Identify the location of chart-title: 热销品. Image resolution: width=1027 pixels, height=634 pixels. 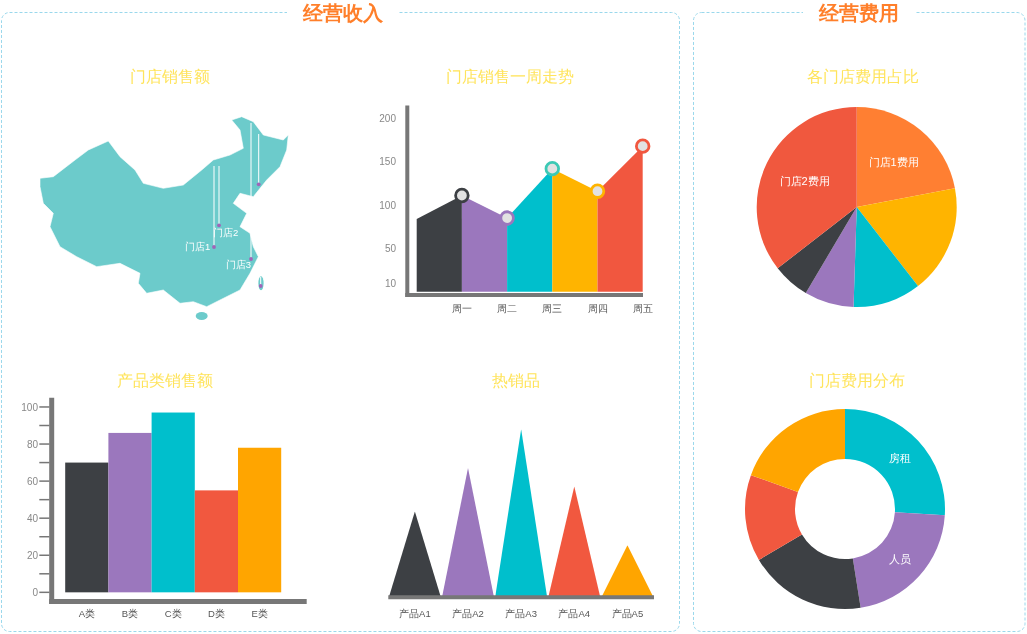
(516, 380).